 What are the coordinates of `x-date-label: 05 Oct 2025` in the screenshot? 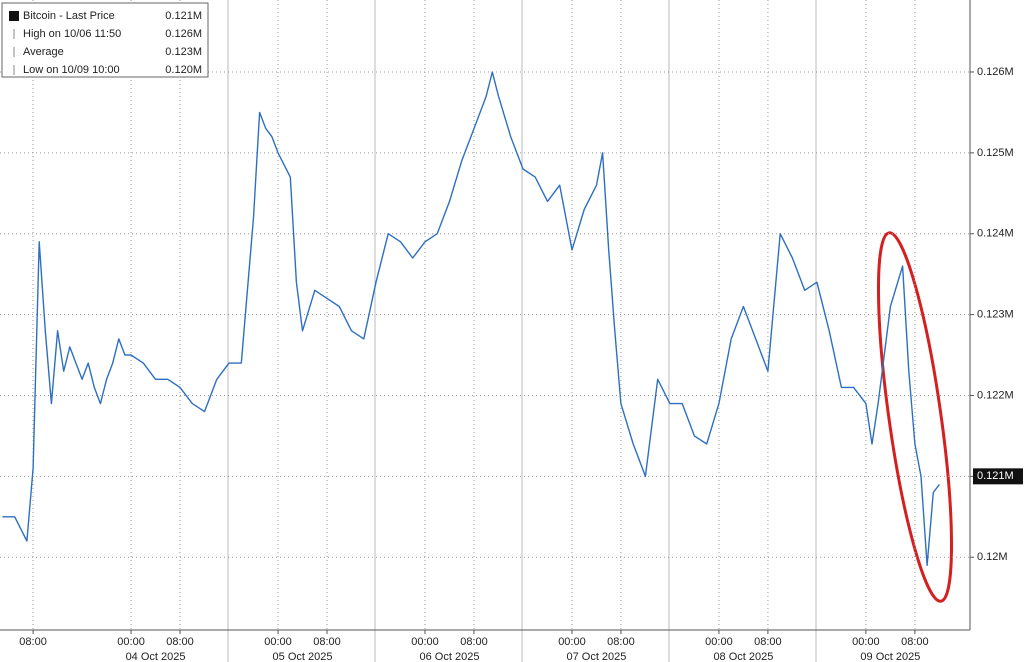 It's located at (303, 656).